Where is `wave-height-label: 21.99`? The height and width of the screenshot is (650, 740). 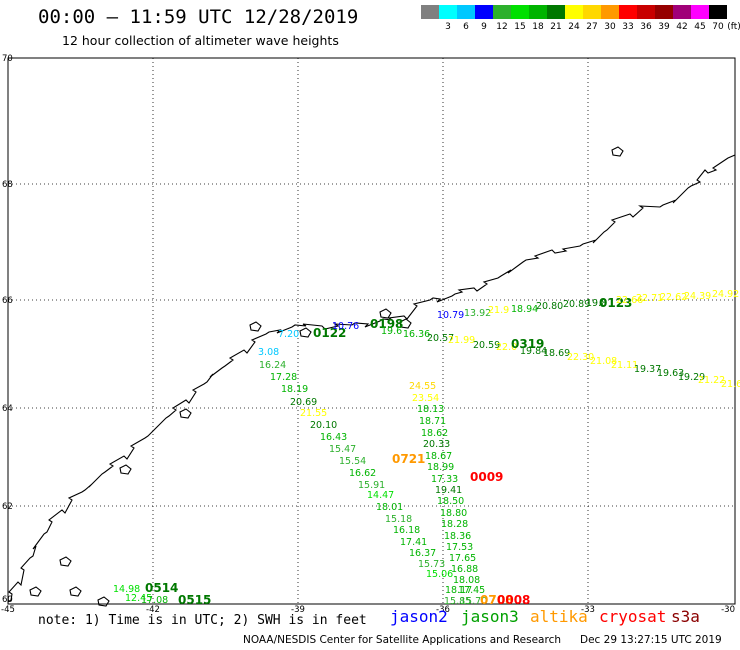
wave-height-label: 21.99 is located at coordinates (461, 340).